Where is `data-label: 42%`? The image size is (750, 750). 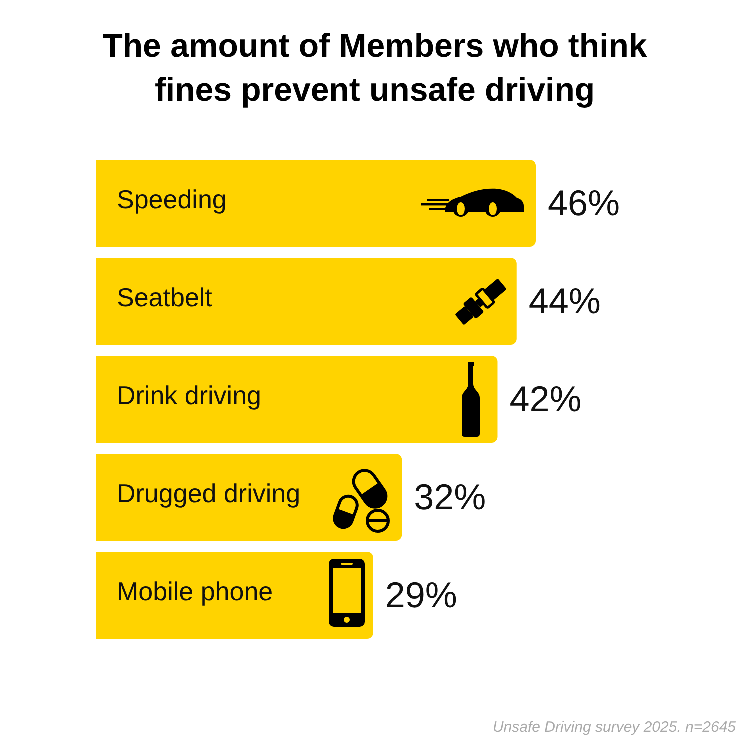
data-label: 42% is located at coordinates (546, 399).